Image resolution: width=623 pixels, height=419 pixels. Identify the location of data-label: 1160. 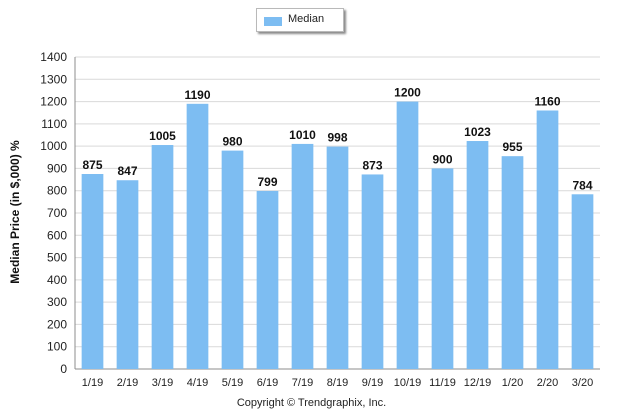
(547, 101).